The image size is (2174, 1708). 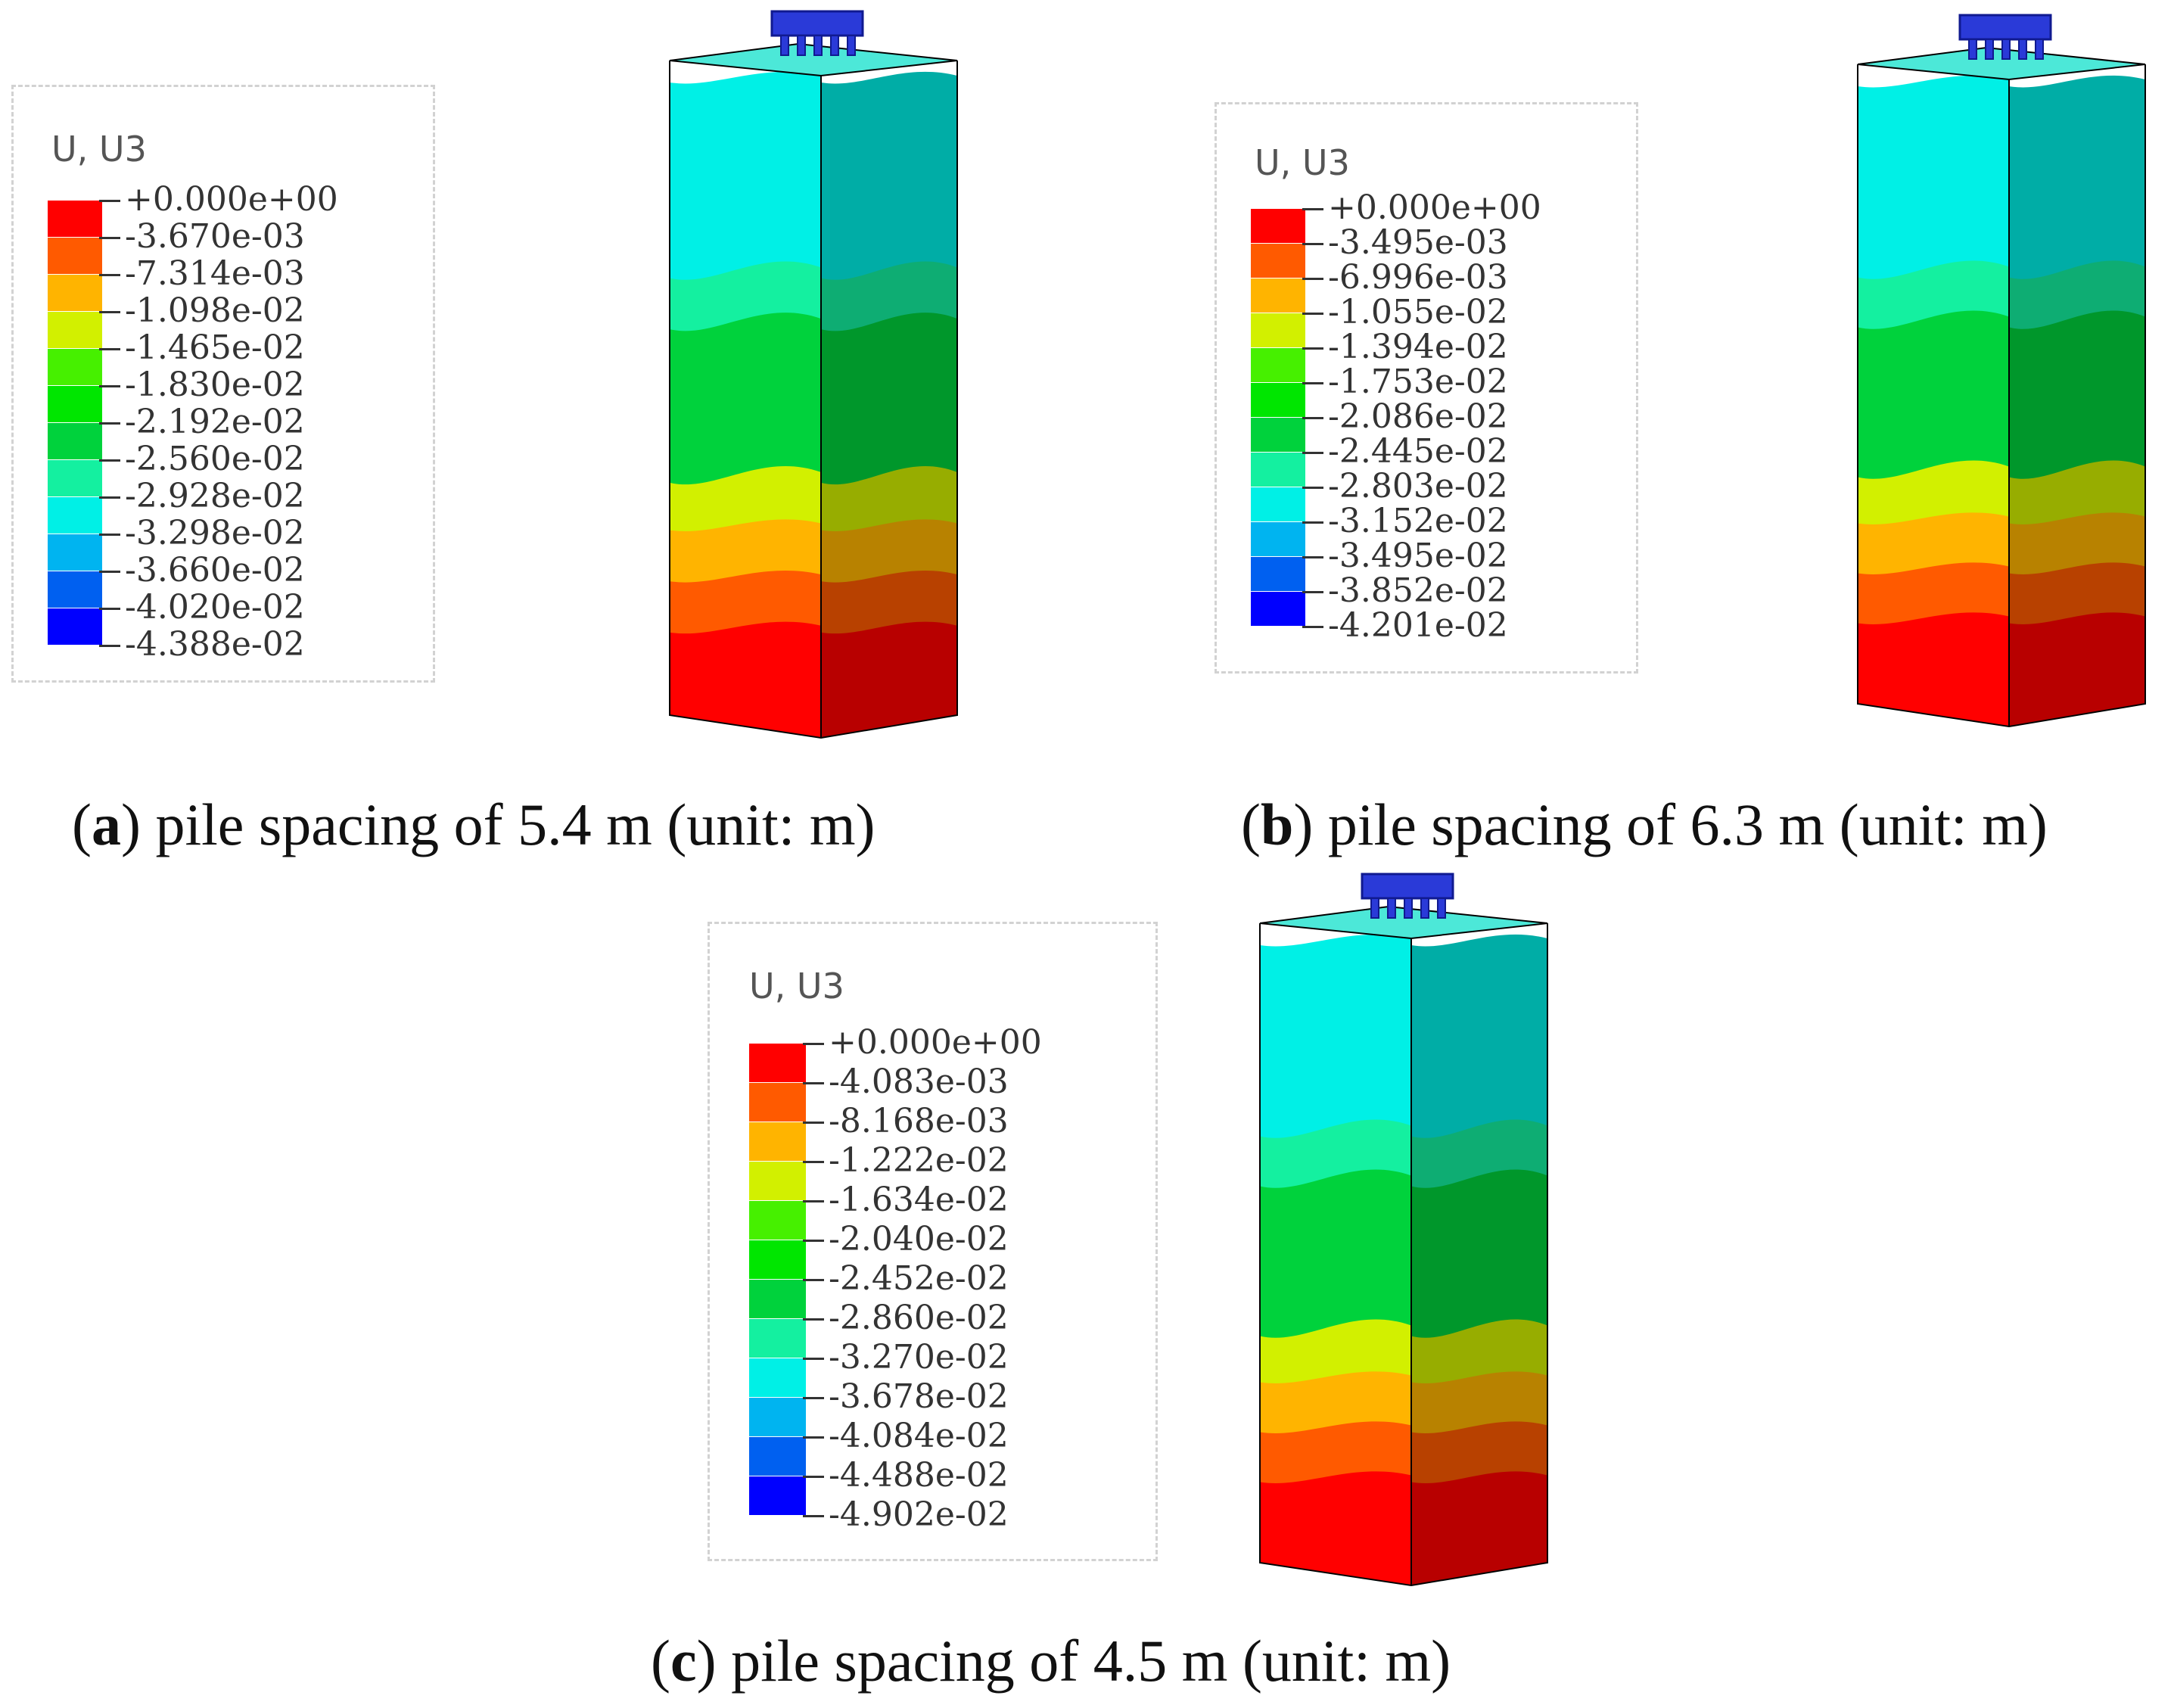 What do you see at coordinates (919, 1081) in the screenshot?
I see `scale-level-label: -4.083e-03` at bounding box center [919, 1081].